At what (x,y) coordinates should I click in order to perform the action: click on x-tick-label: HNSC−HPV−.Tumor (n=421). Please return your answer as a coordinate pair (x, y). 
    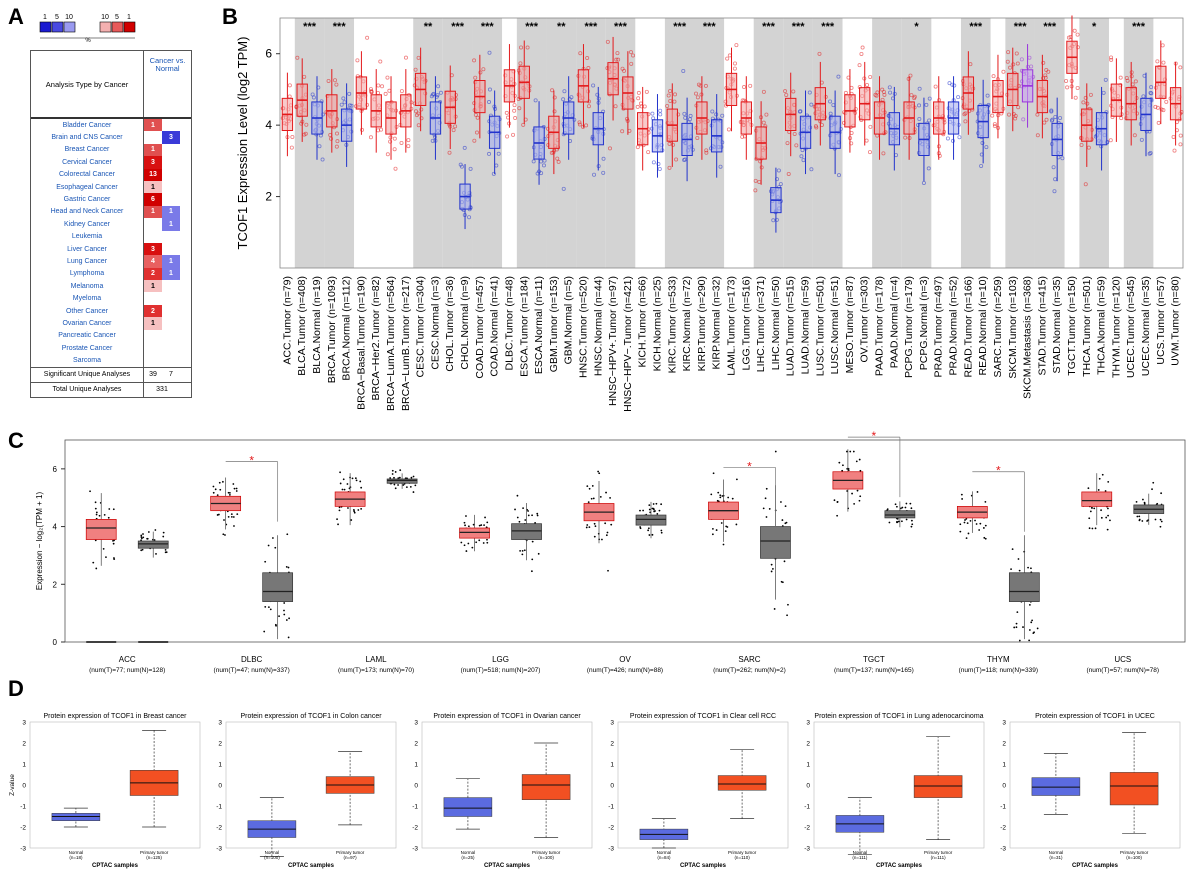
    Looking at the image, I should click on (628, 344).